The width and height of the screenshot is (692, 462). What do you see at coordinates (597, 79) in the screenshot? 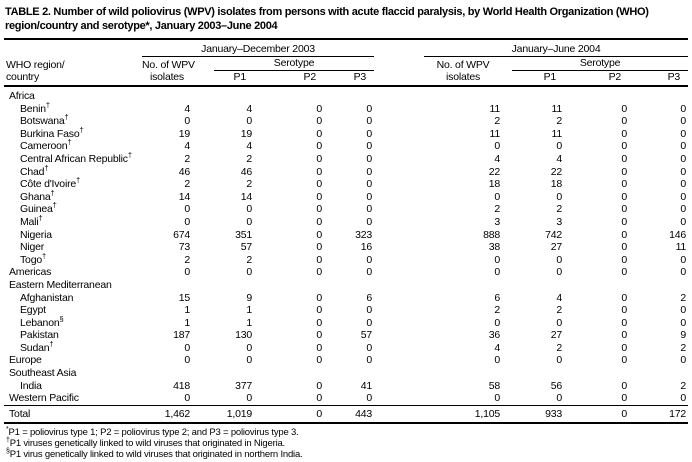
I see `header-p2-2004: P2` at bounding box center [597, 79].